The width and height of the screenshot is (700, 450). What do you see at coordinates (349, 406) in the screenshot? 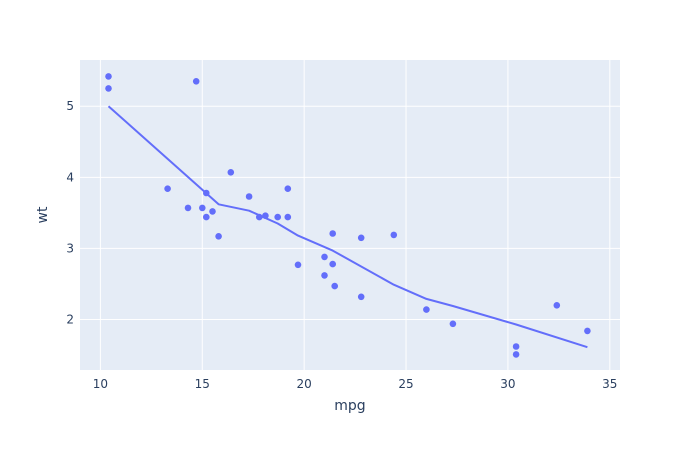
I see `x-axis-title: mpg` at bounding box center [349, 406].